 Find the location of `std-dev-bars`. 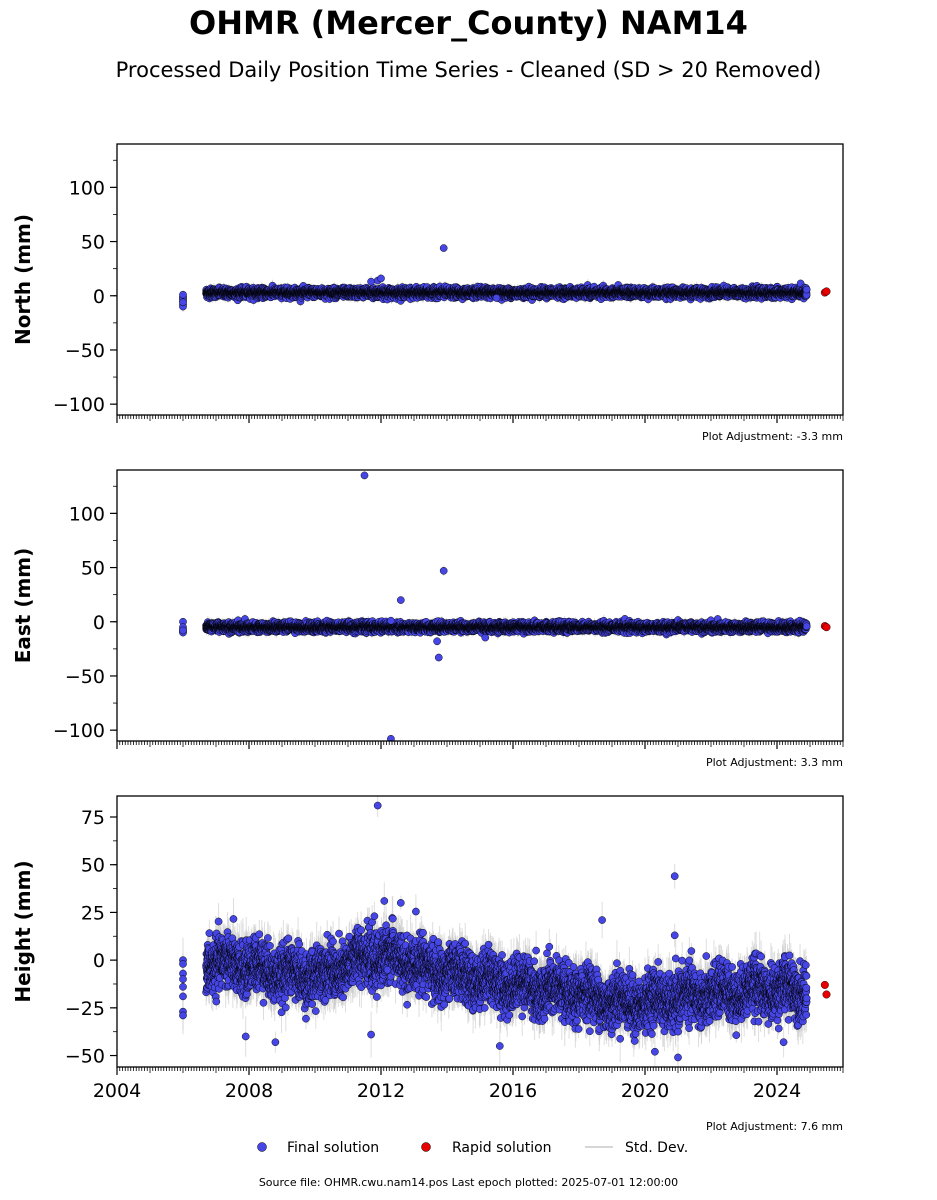

std-dev-bars is located at coordinates (495, 279).